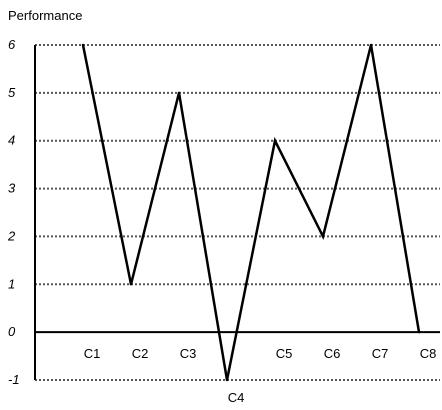  Describe the element at coordinates (11, 283) in the screenshot. I see `y-tick-label: 1` at that location.